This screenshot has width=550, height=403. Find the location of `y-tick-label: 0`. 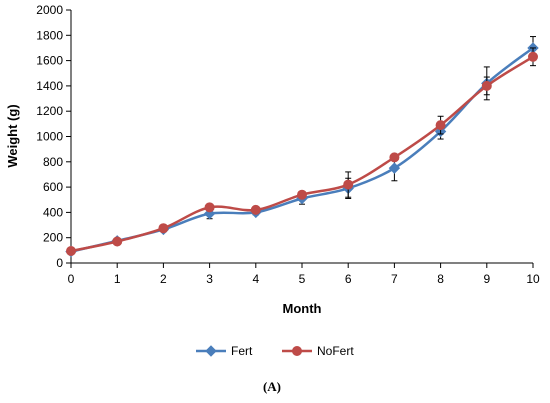

y-tick-label: 0 is located at coordinates (59, 263).